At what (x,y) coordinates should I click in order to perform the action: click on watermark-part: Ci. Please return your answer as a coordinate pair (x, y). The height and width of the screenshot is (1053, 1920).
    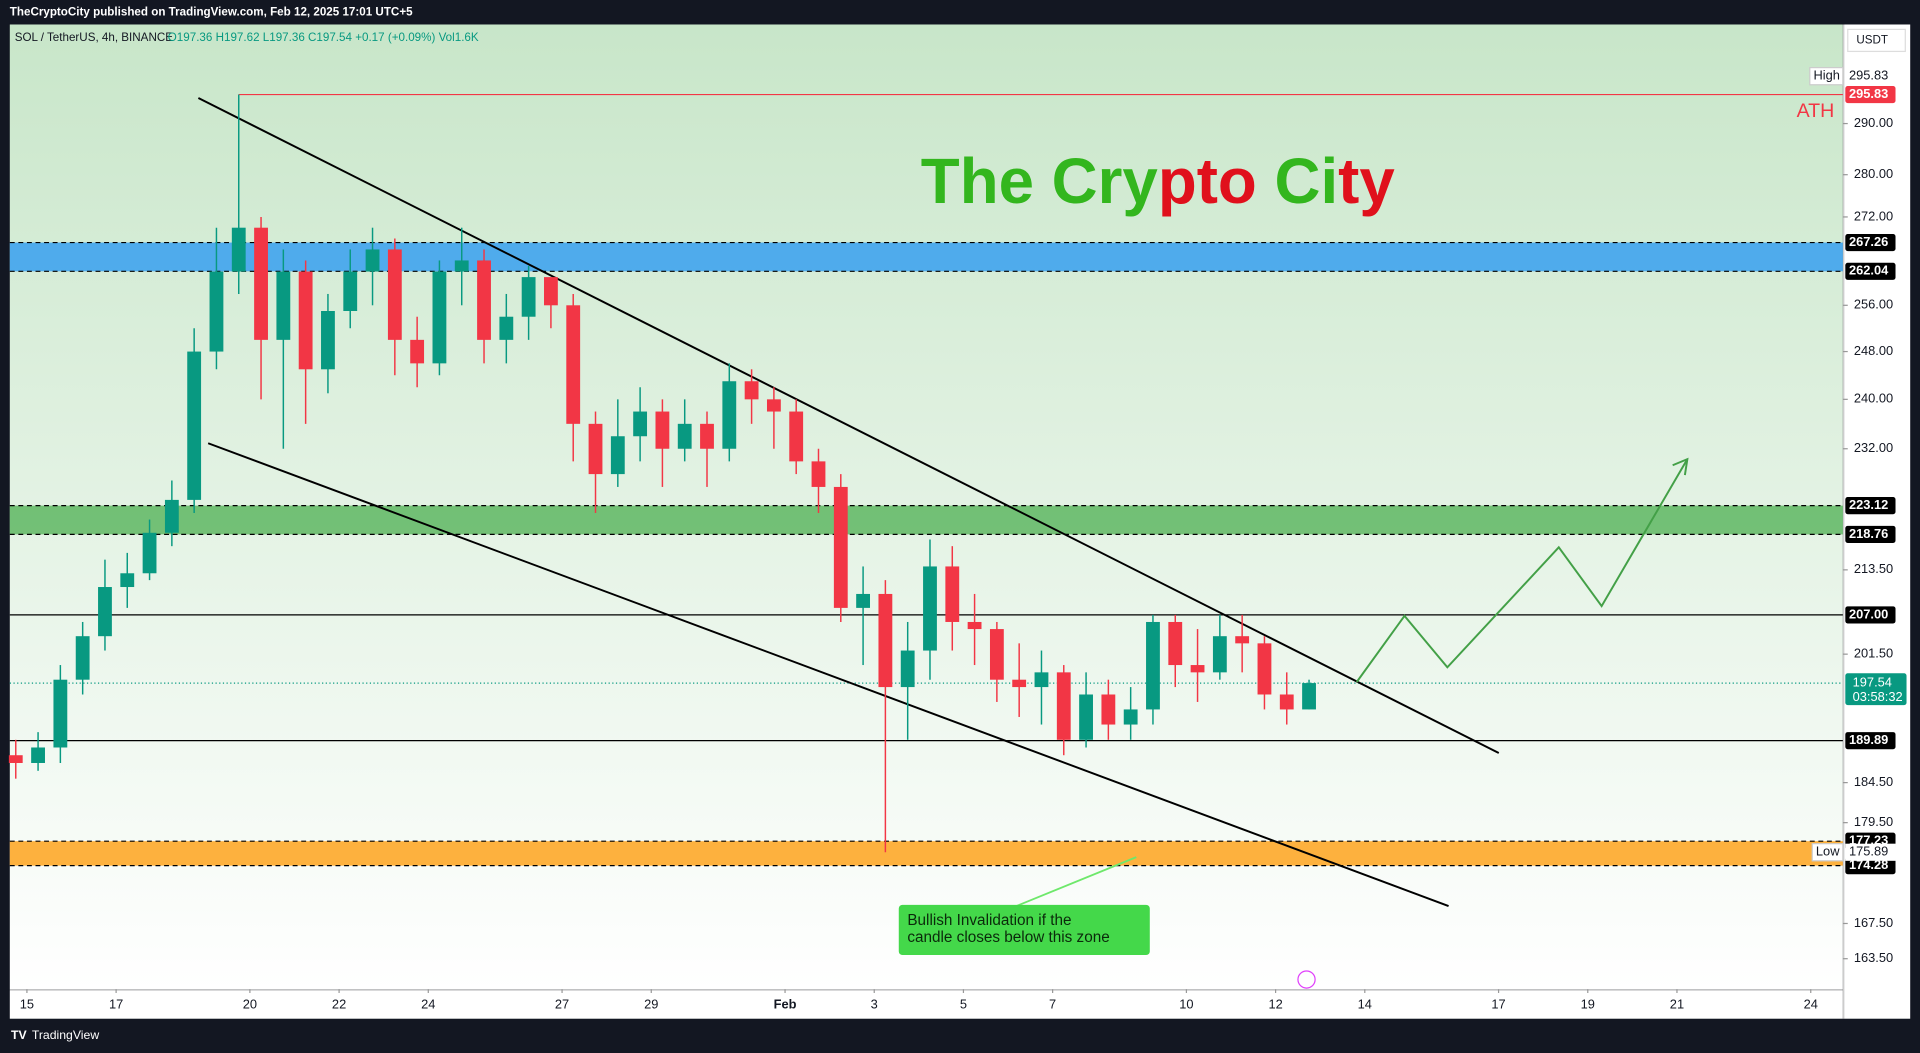
    Looking at the image, I should click on (1297, 181).